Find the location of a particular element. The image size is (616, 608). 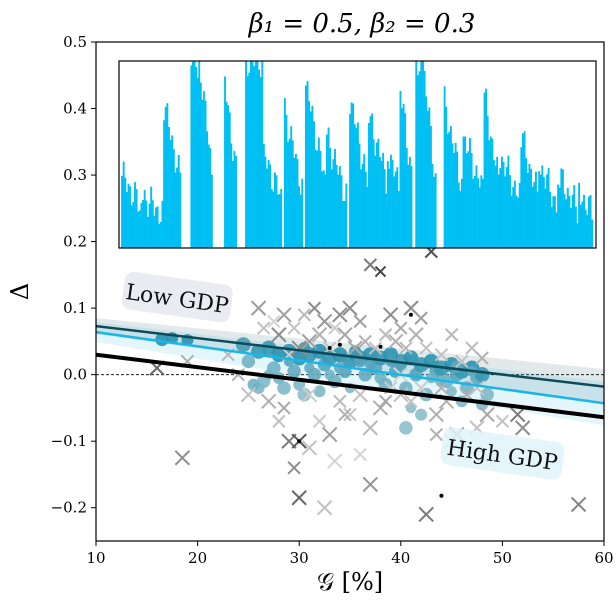

x-tick-label: 10 is located at coordinates (95, 558).